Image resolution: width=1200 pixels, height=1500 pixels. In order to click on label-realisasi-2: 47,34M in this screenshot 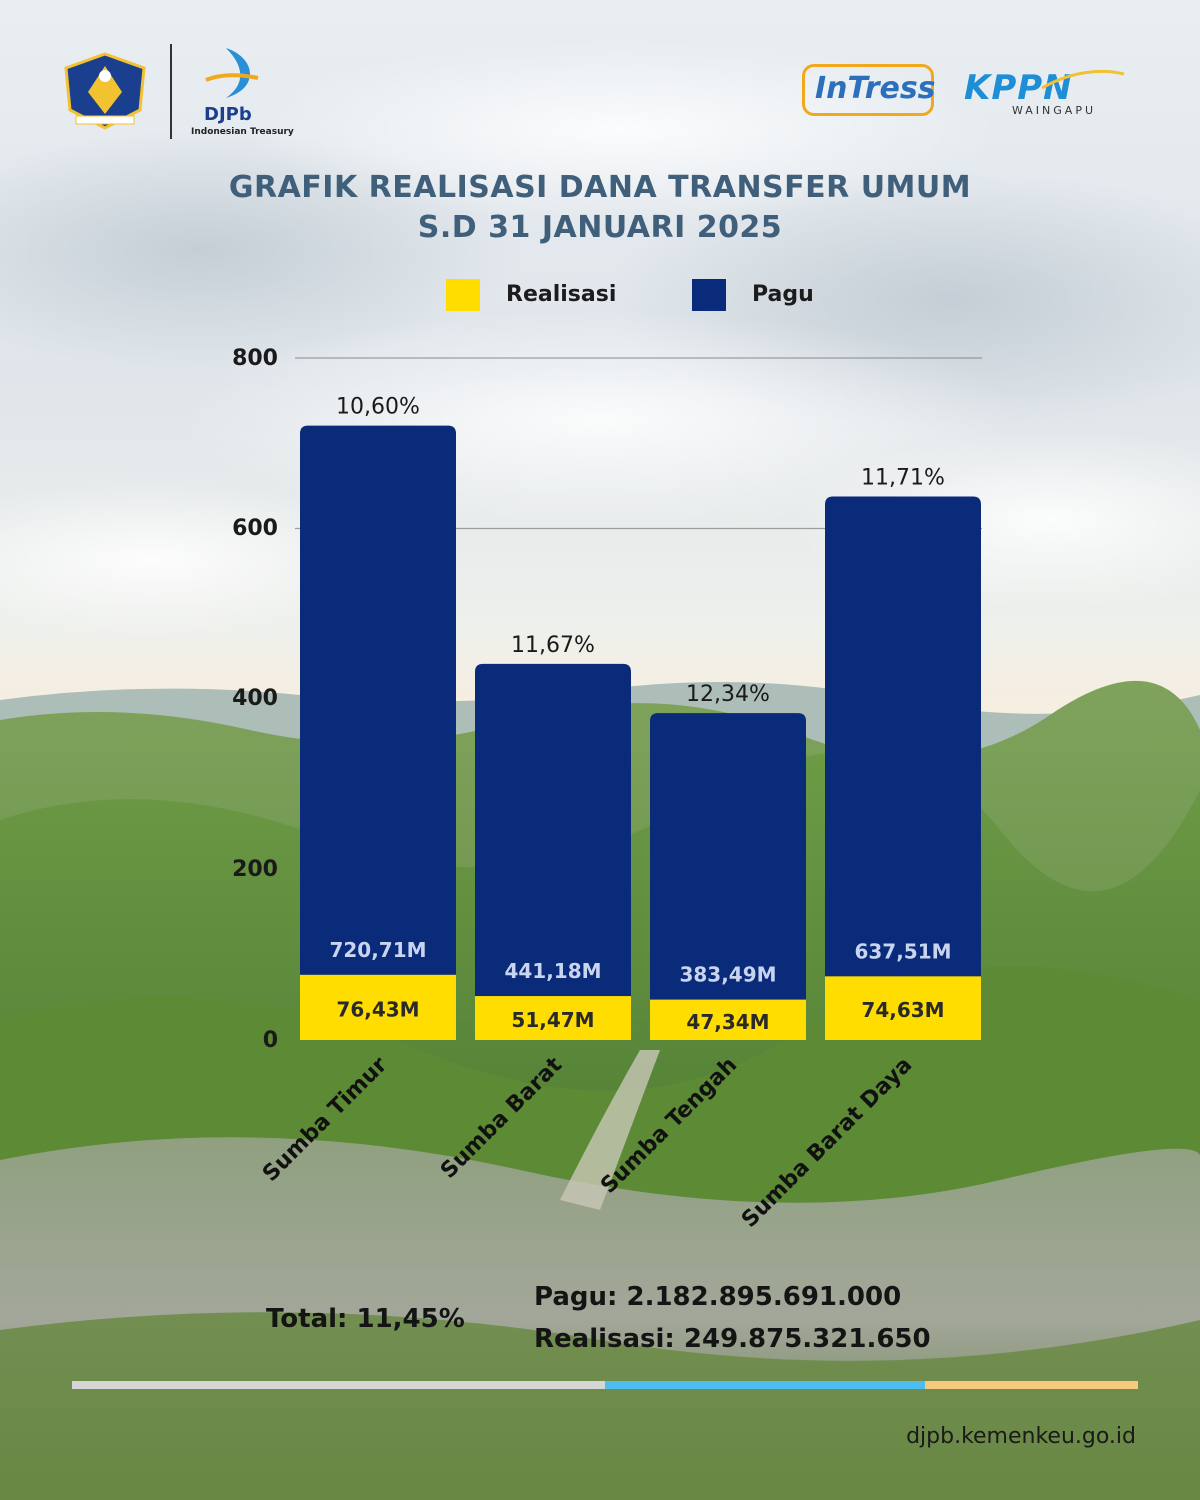, I will do `click(727, 1022)`.